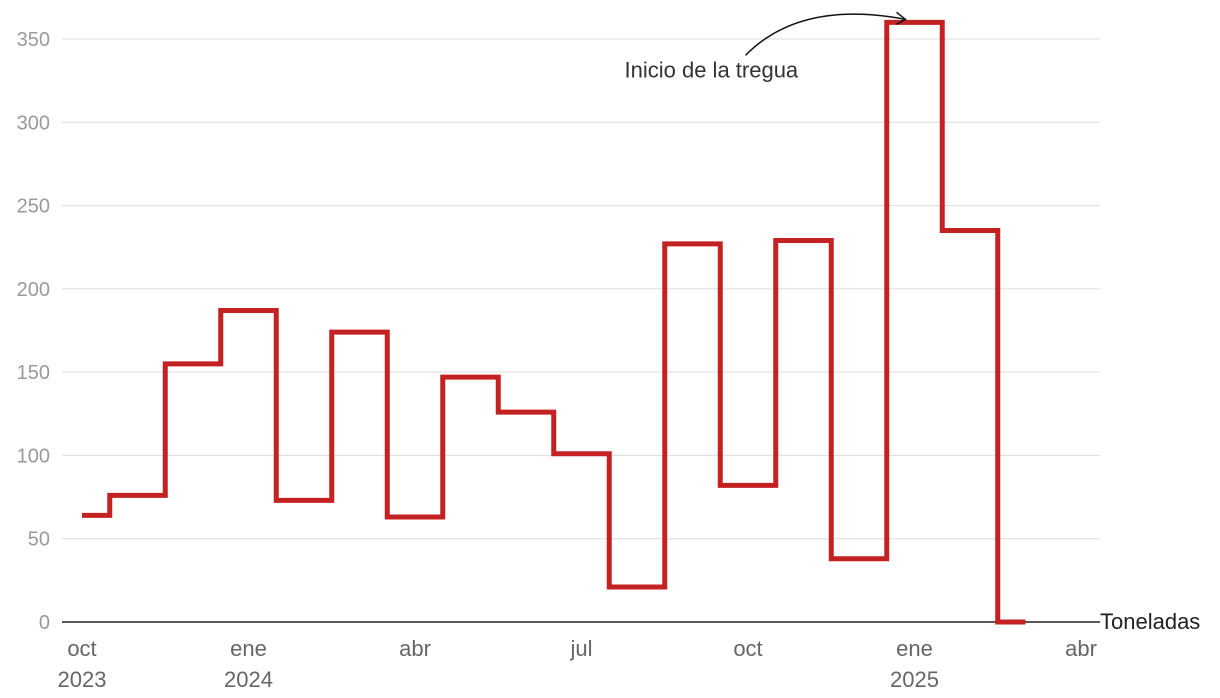  What do you see at coordinates (712, 69) in the screenshot?
I see `annotation-label: Inicio de la tregua` at bounding box center [712, 69].